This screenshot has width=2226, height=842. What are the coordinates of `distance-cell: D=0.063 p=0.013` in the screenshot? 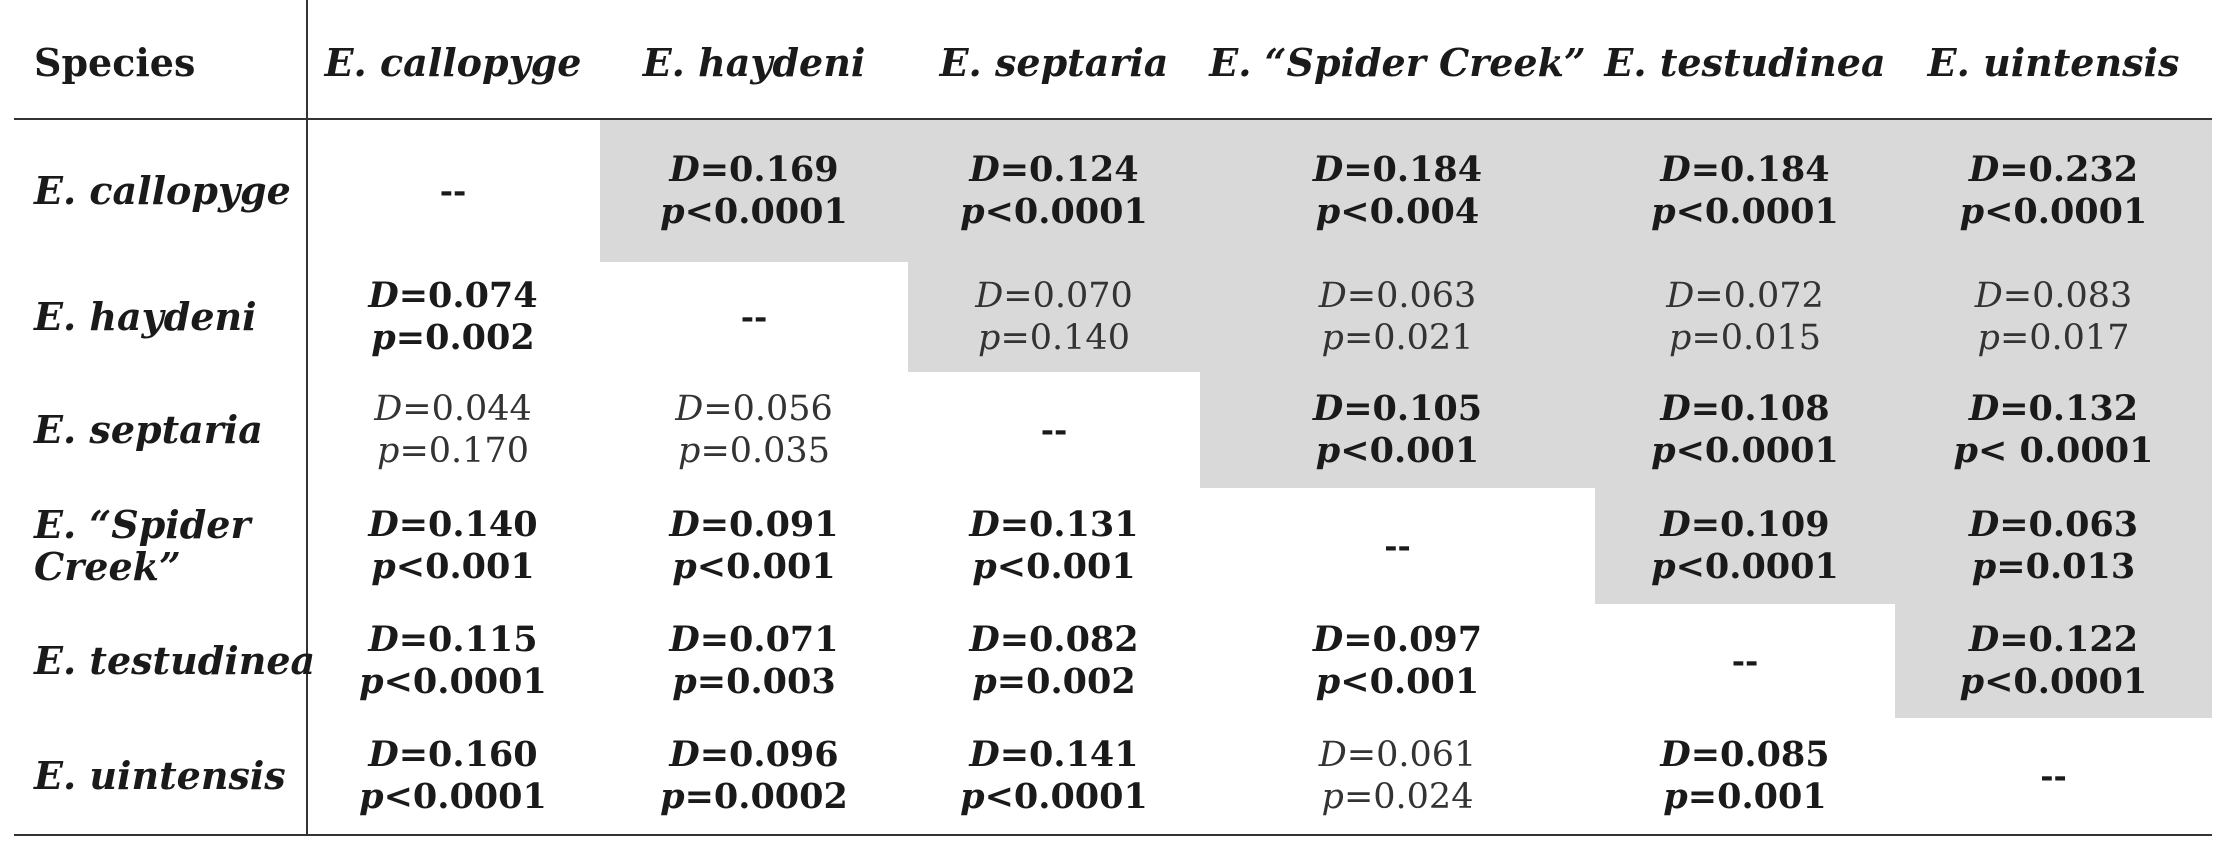 It's located at (2053, 546).